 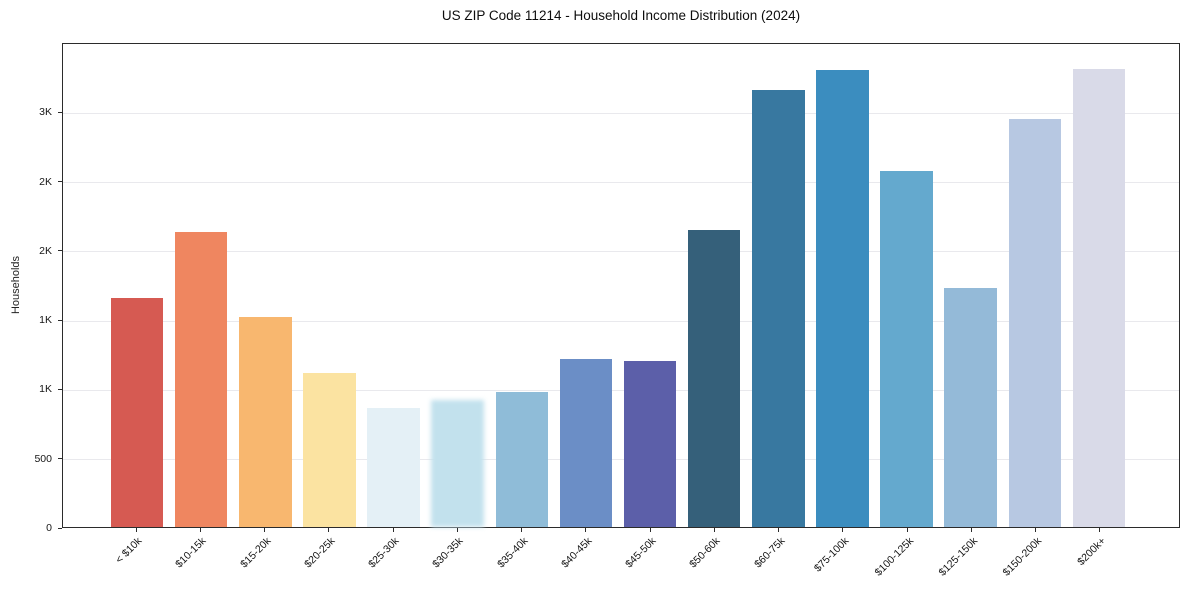 I want to click on x-tick-label: $200k+, so click(x=1092, y=552).